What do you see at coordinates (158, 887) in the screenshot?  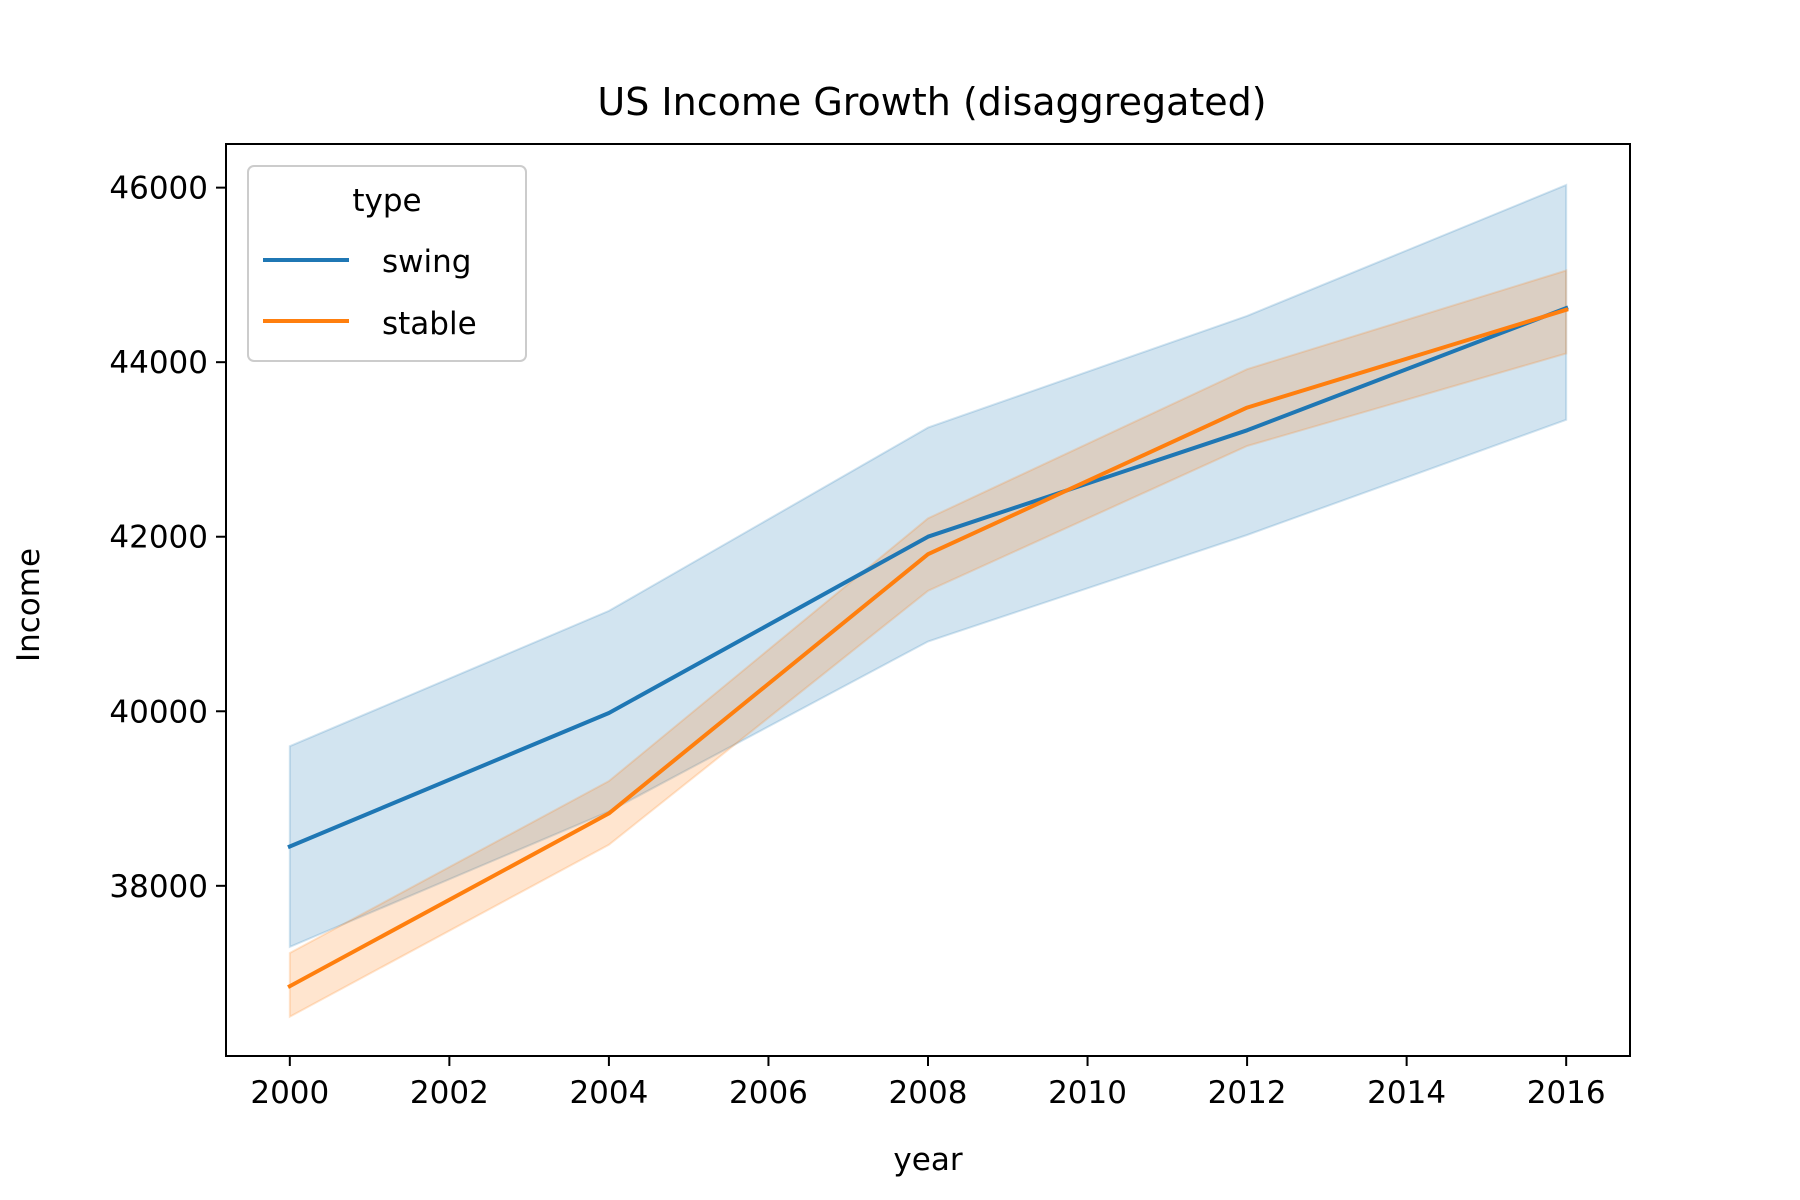 I see `y-tick-label: 38000` at bounding box center [158, 887].